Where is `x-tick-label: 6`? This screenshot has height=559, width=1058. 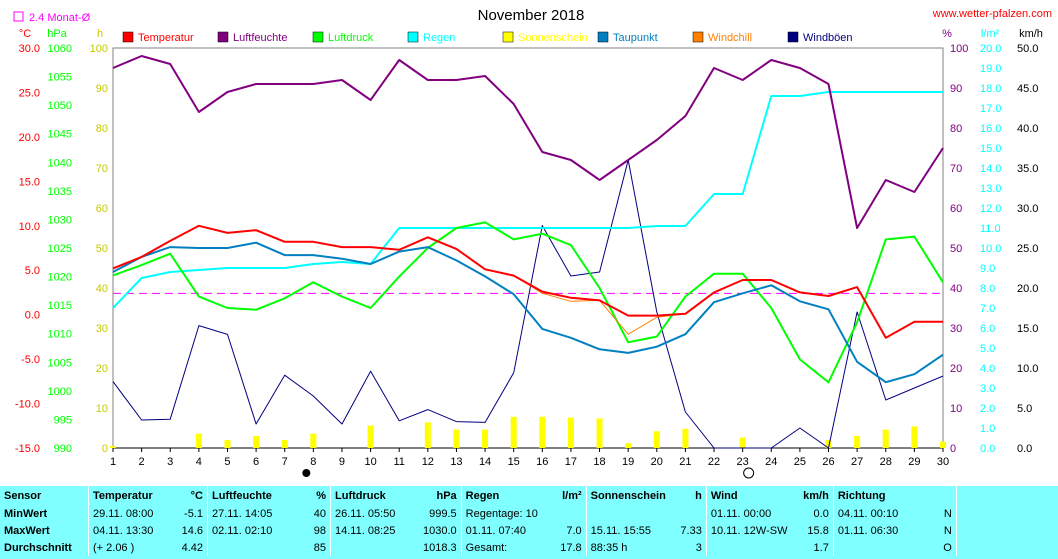
x-tick-label: 6 is located at coordinates (256, 462).